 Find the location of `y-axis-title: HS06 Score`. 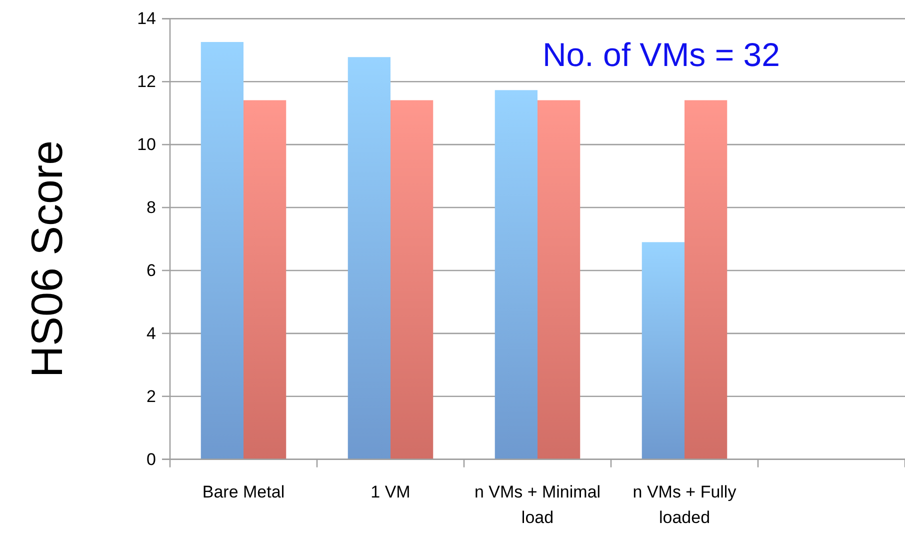

y-axis-title: HS06 Score is located at coordinates (47, 259).